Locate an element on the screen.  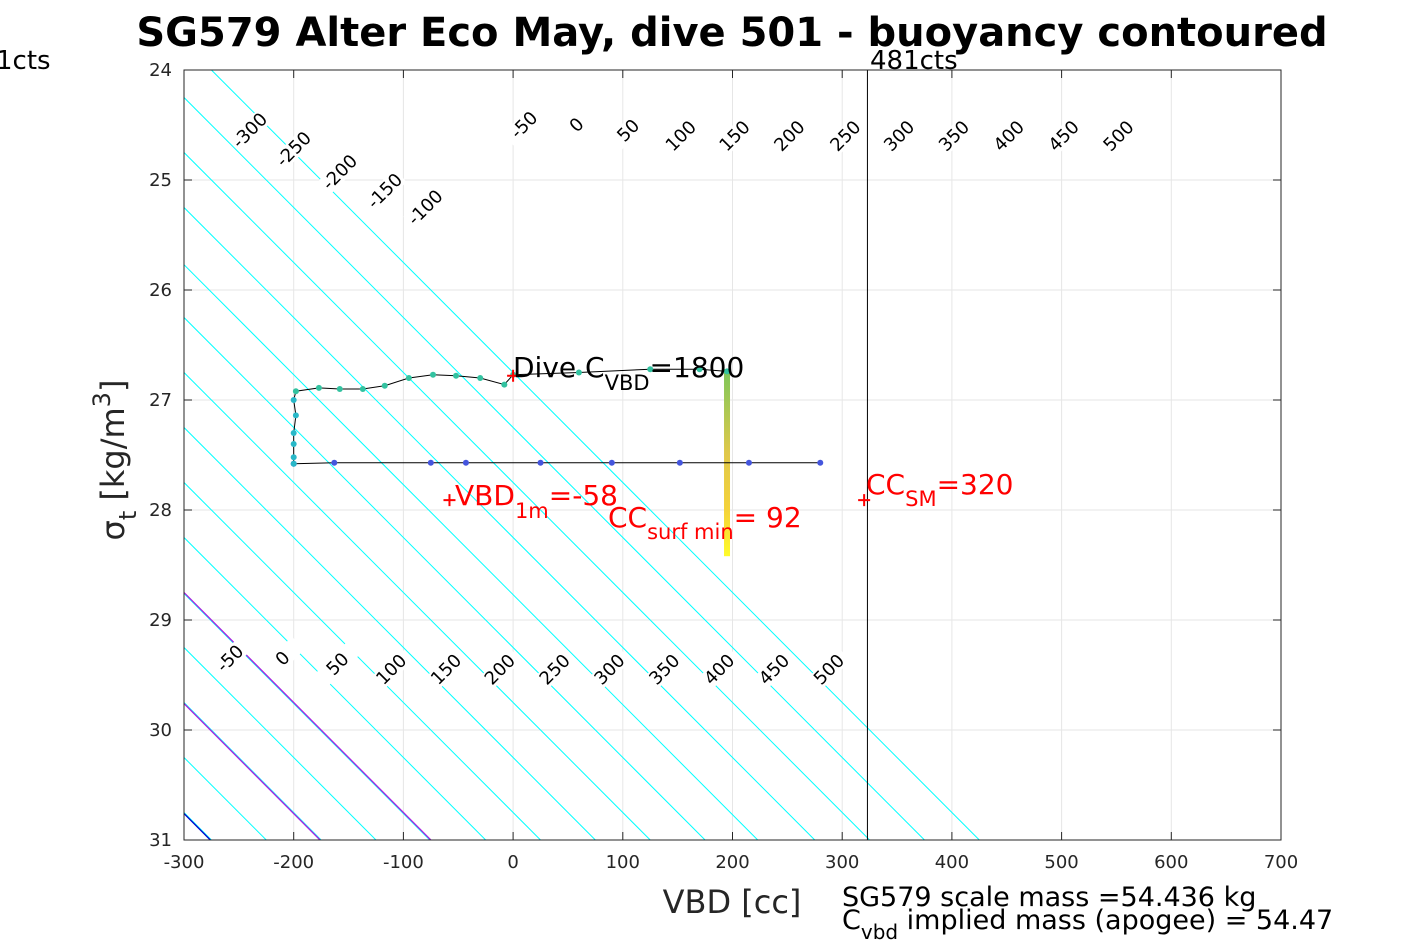
cc-sm-annotation: CCSM=320 is located at coordinates (939, 489).